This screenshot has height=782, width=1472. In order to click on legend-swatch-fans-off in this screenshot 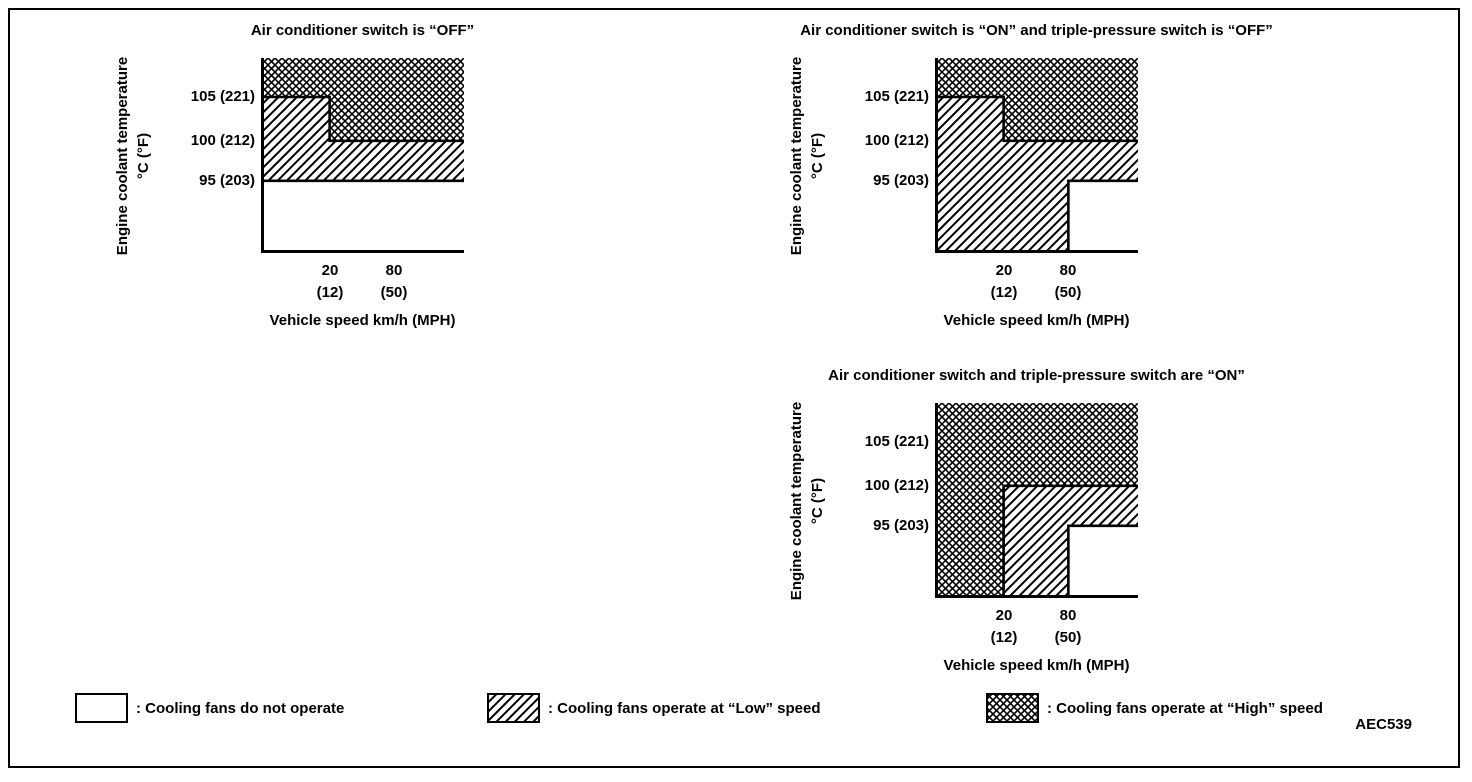, I will do `click(101, 708)`.